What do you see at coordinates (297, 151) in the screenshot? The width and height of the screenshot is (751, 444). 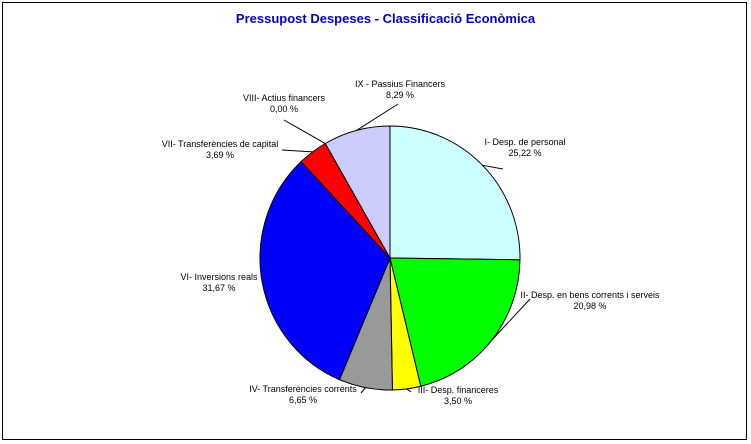 I see `slice-6-leader-line` at bounding box center [297, 151].